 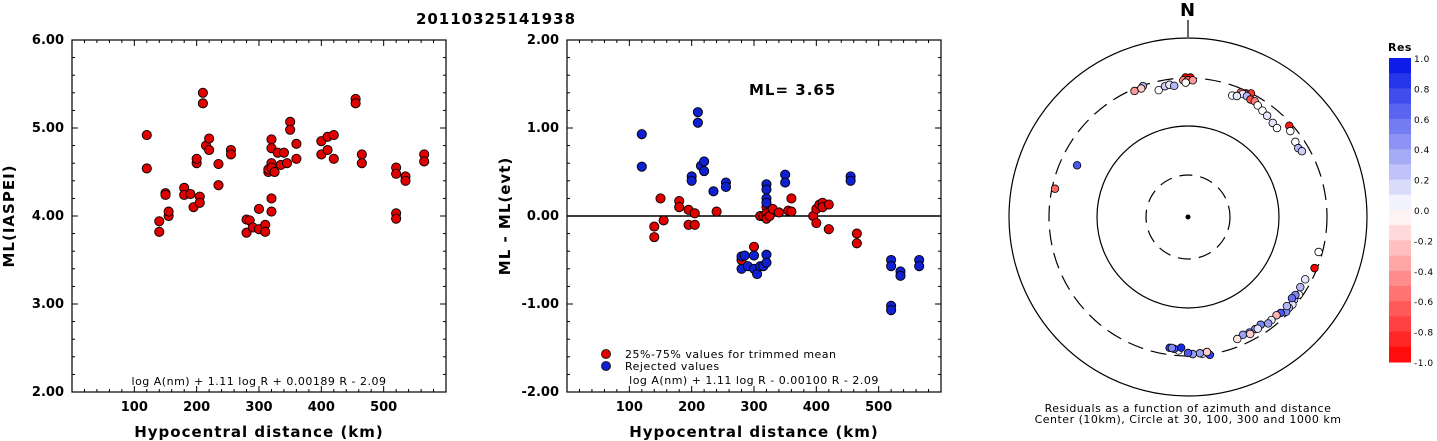 I want to click on ml-value: ML= 3.65, so click(x=792, y=90).